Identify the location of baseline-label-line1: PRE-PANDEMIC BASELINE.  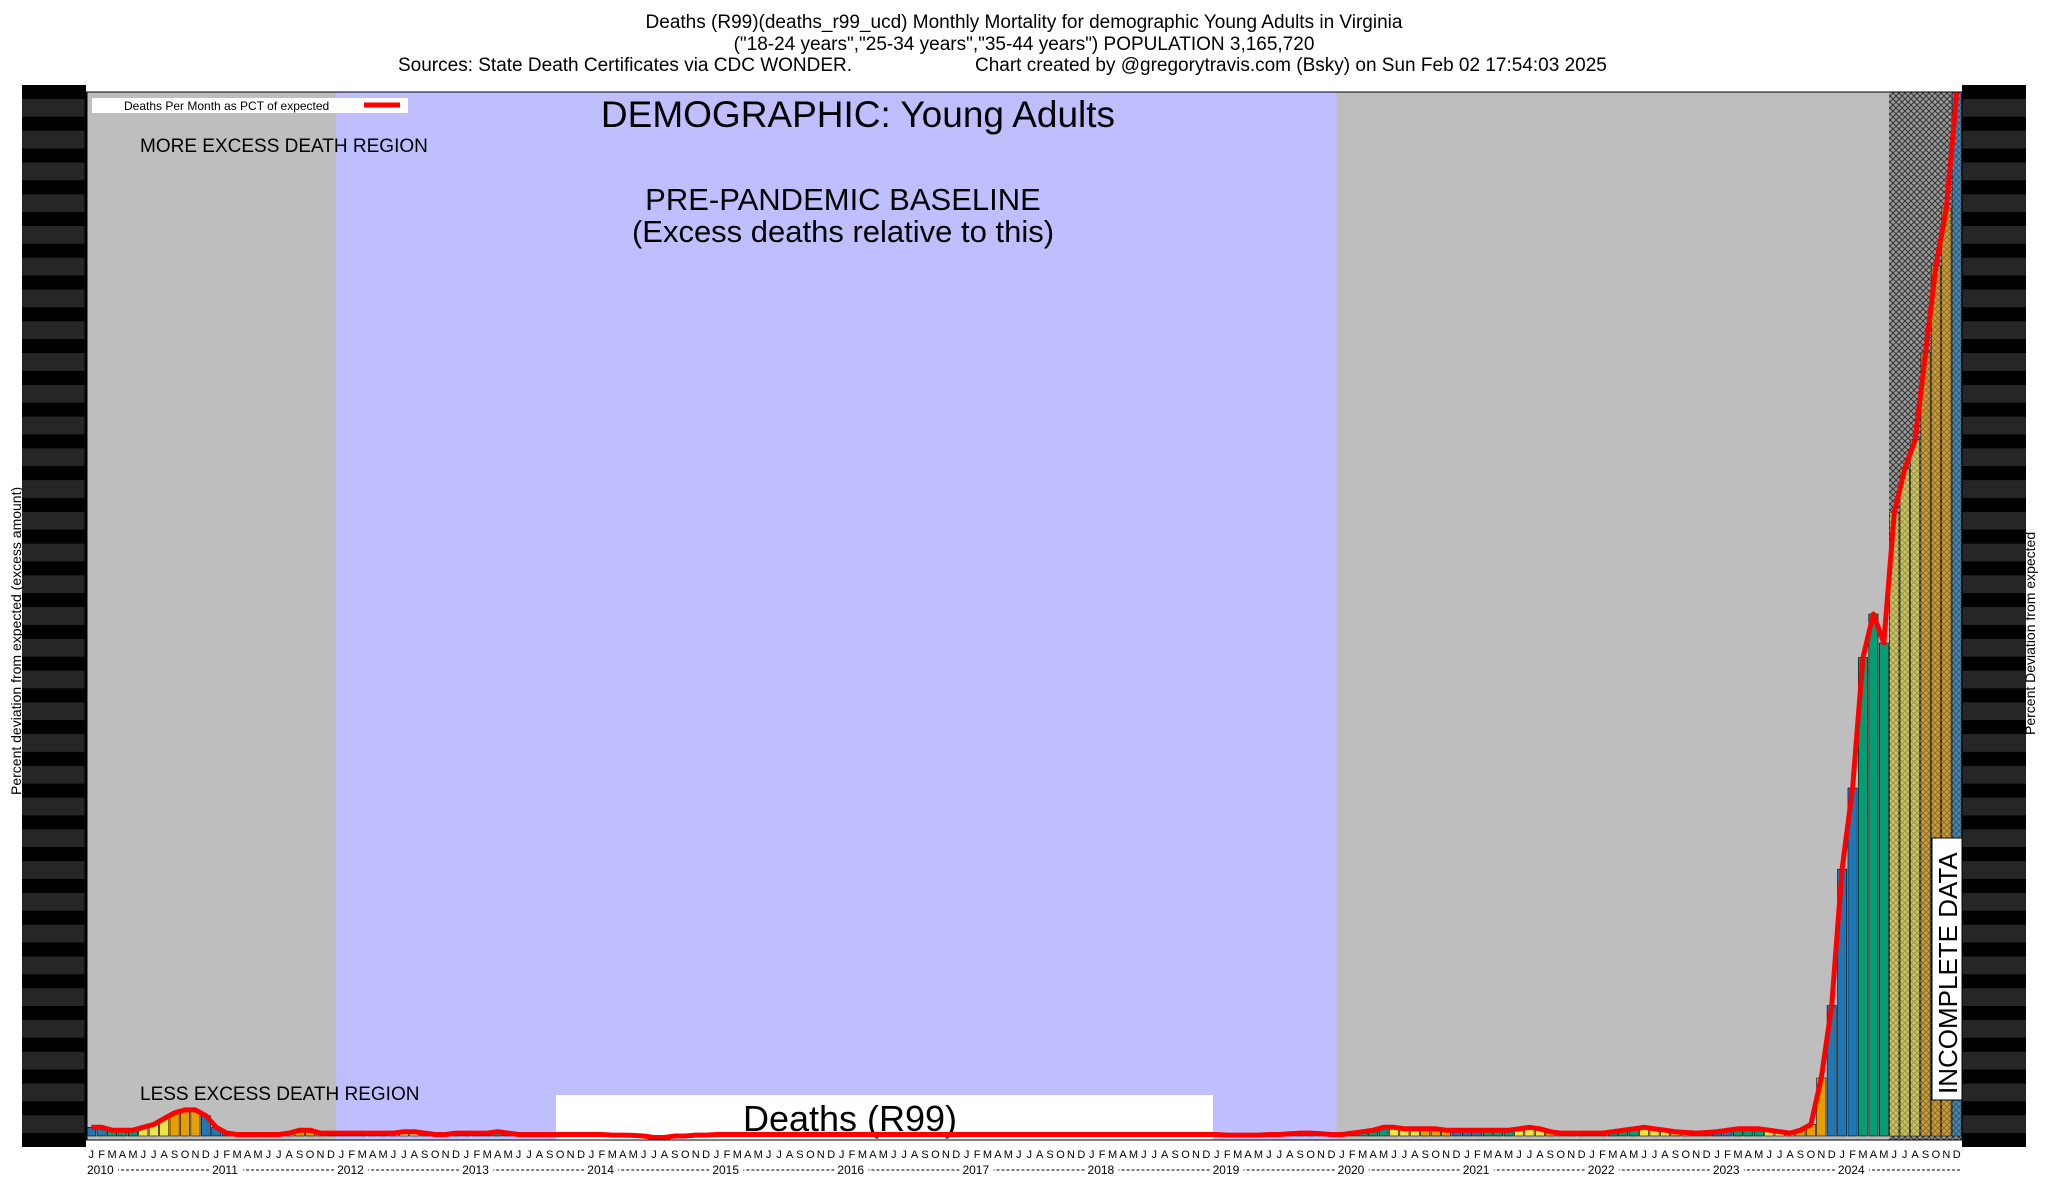
(843, 199).